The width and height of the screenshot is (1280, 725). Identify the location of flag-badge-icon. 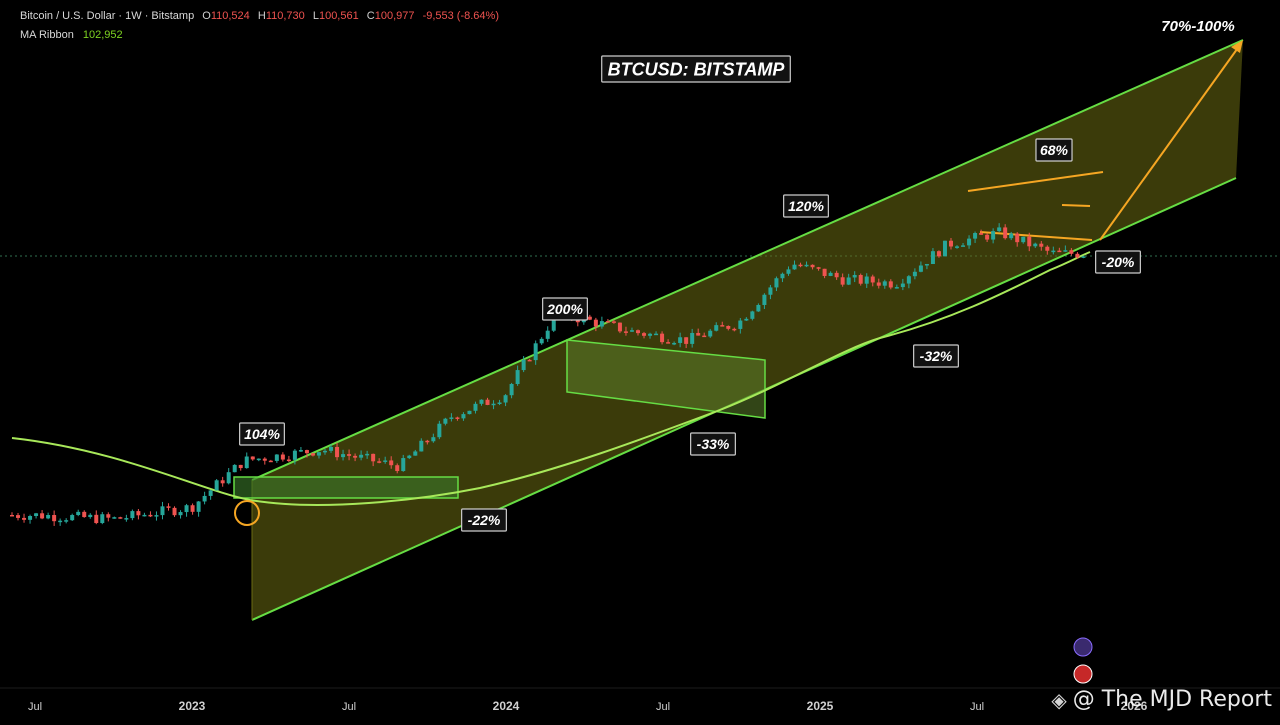
(1083, 674).